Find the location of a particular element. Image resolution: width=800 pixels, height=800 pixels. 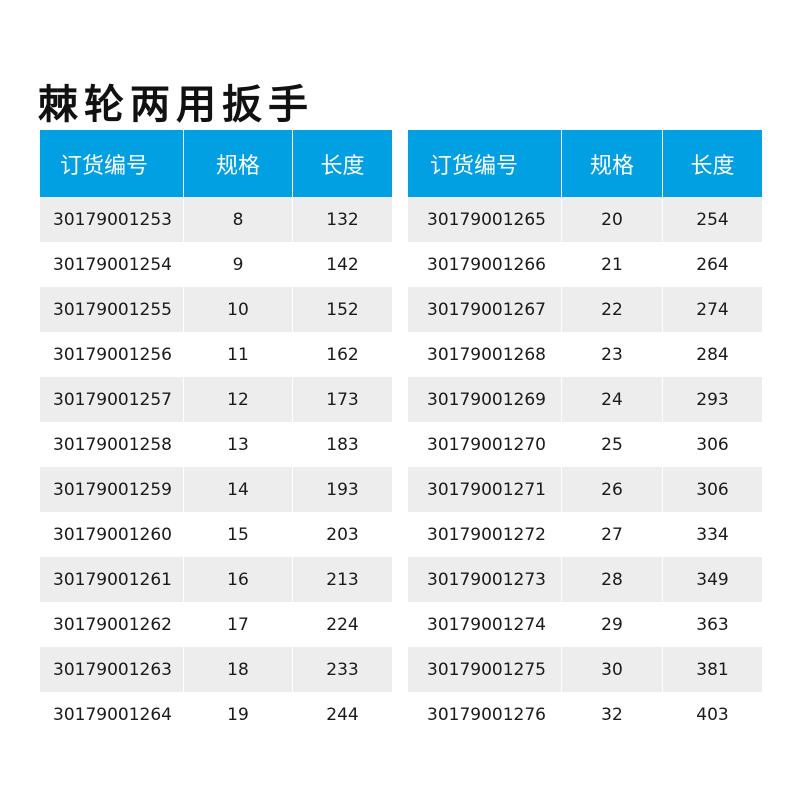

cell-length: 203 is located at coordinates (343, 534).